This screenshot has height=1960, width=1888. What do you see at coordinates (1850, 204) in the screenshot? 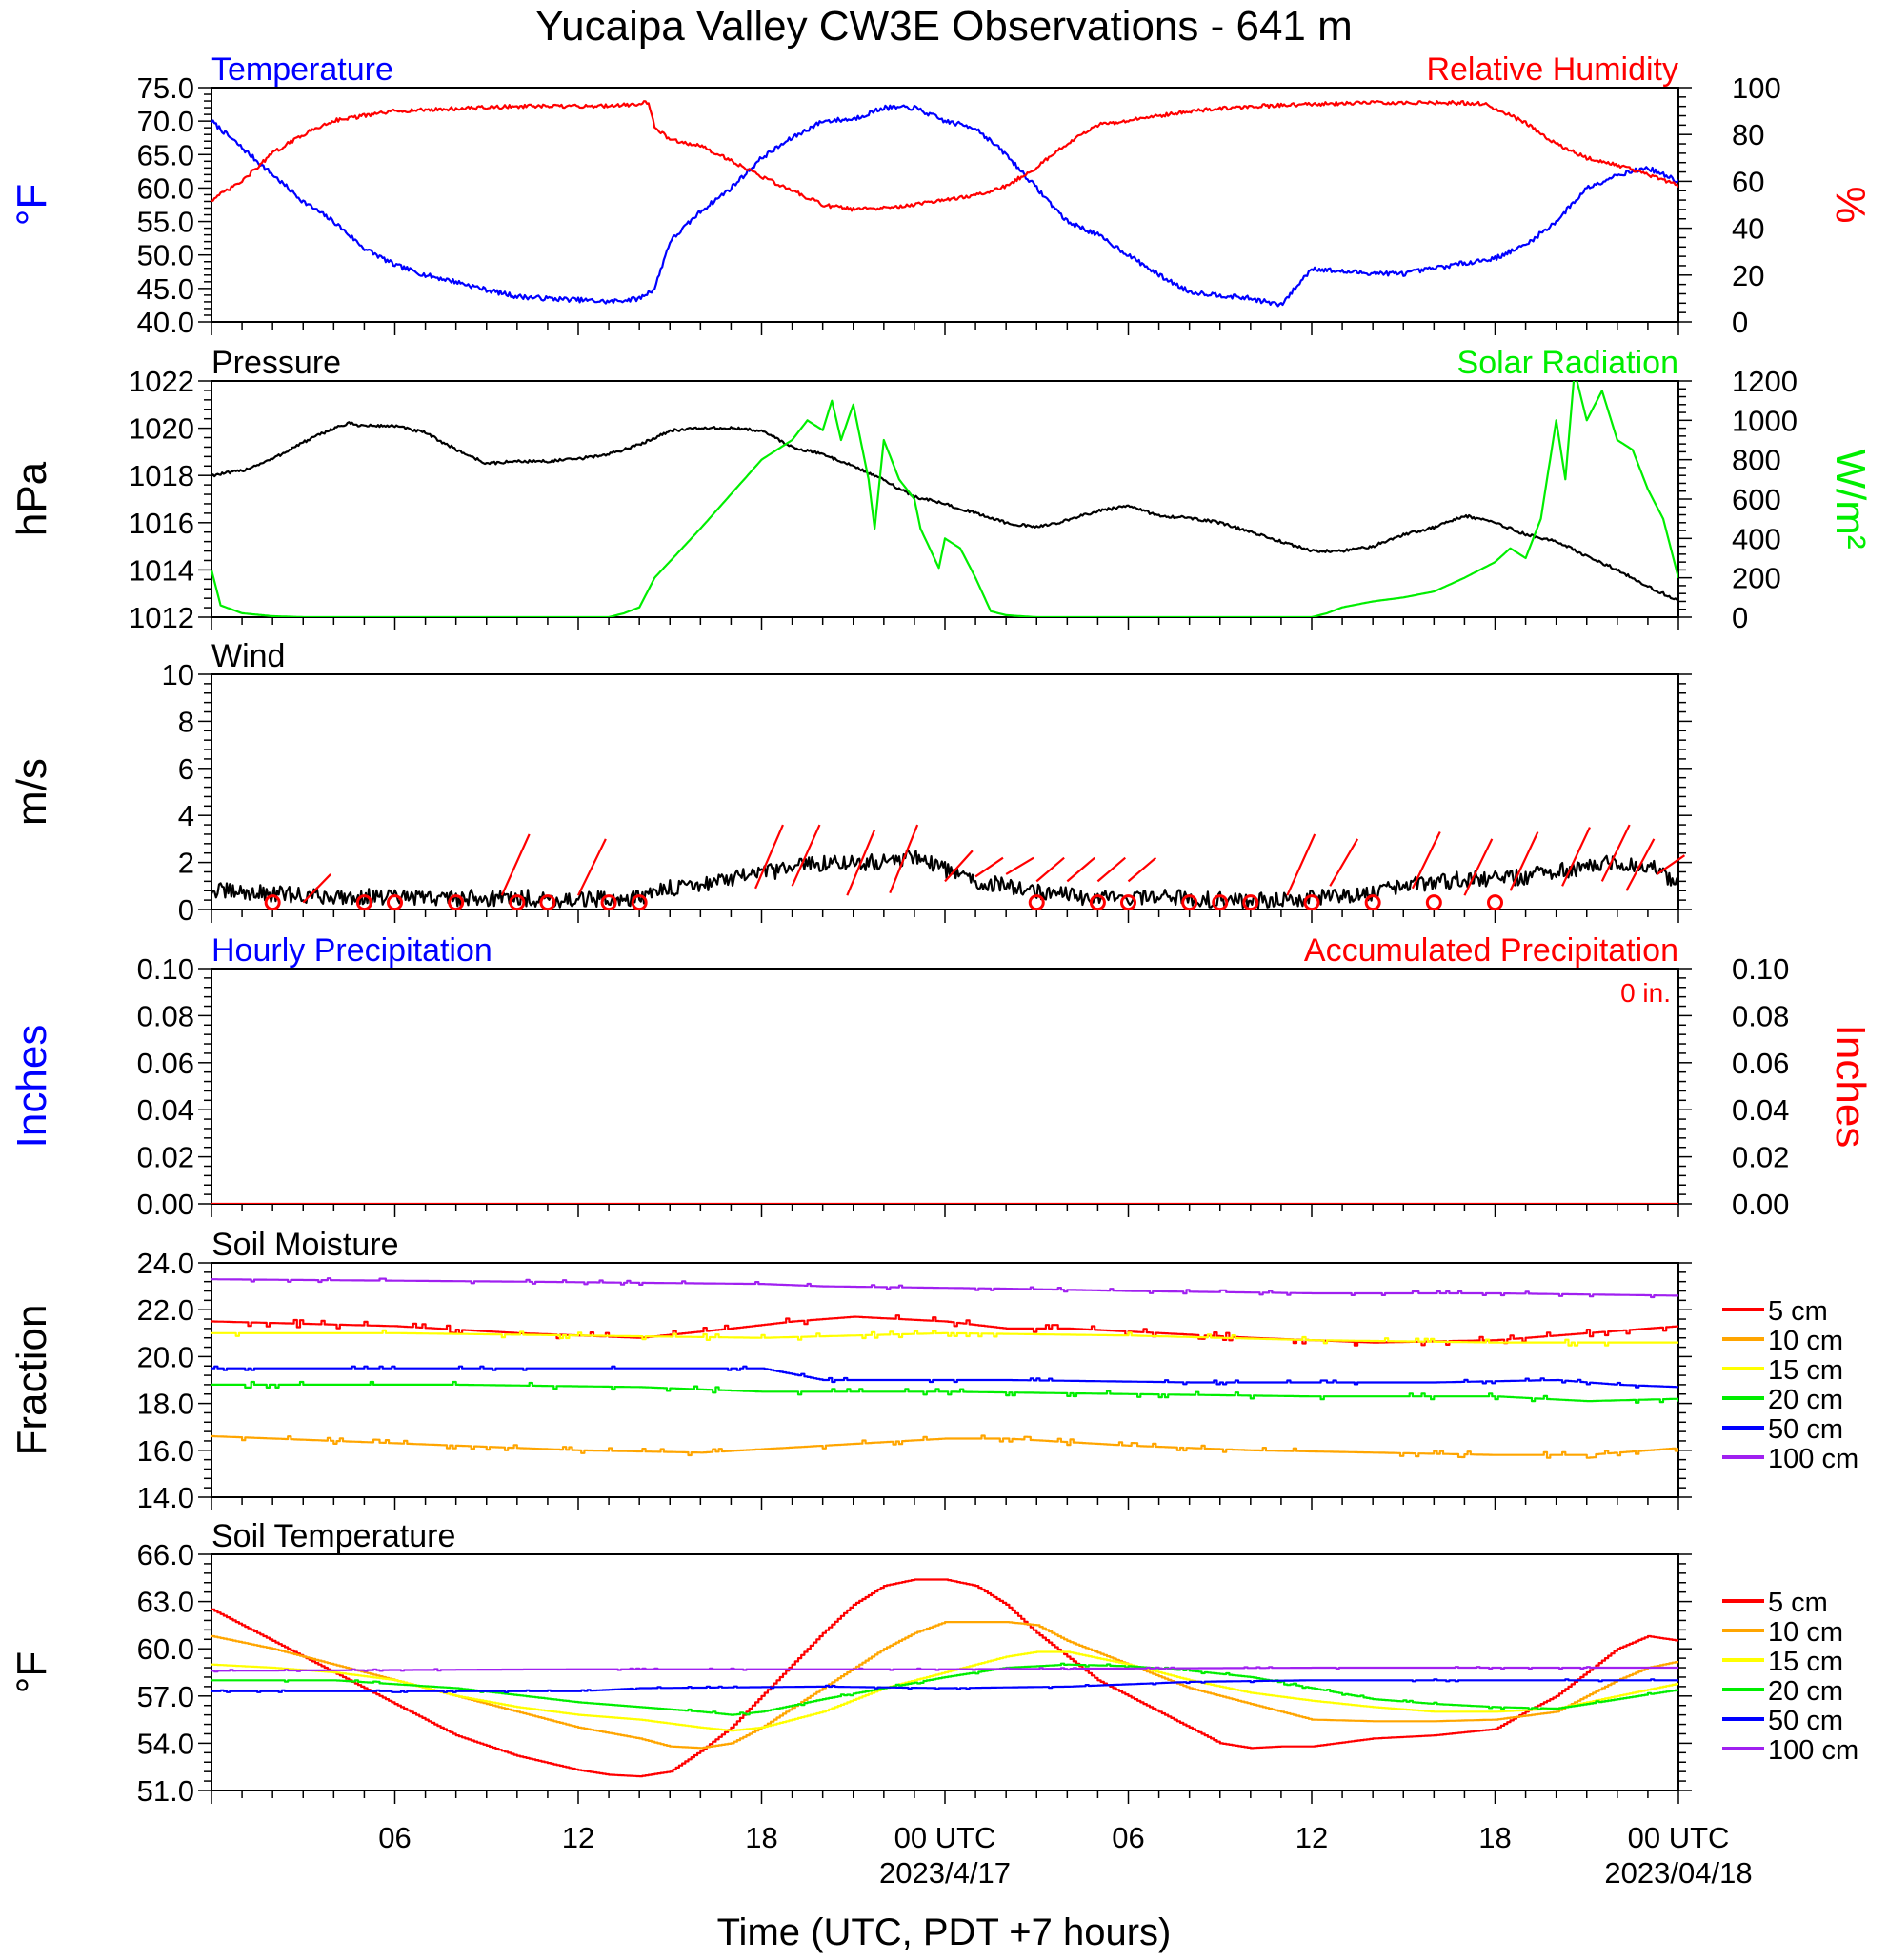
I see `right-axis-unit: %` at bounding box center [1850, 204].